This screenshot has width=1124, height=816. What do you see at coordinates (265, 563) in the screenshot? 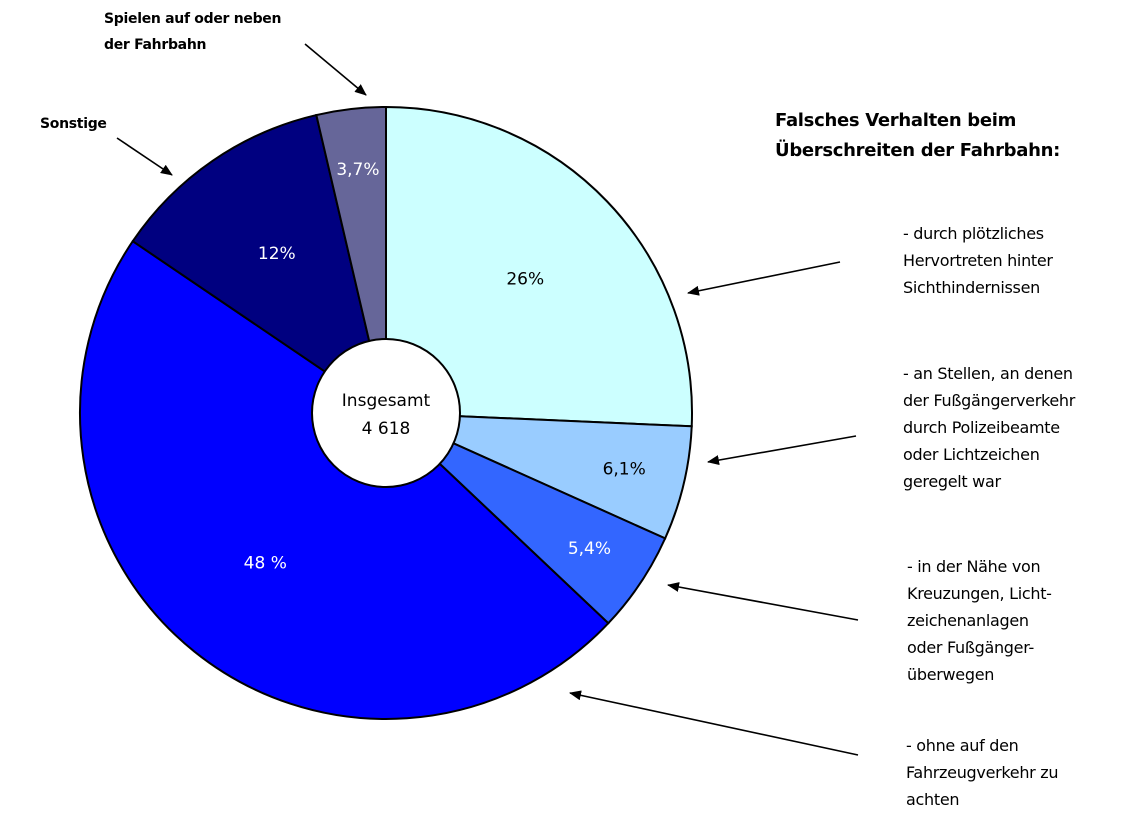
I see `value-label: 48 %` at bounding box center [265, 563].